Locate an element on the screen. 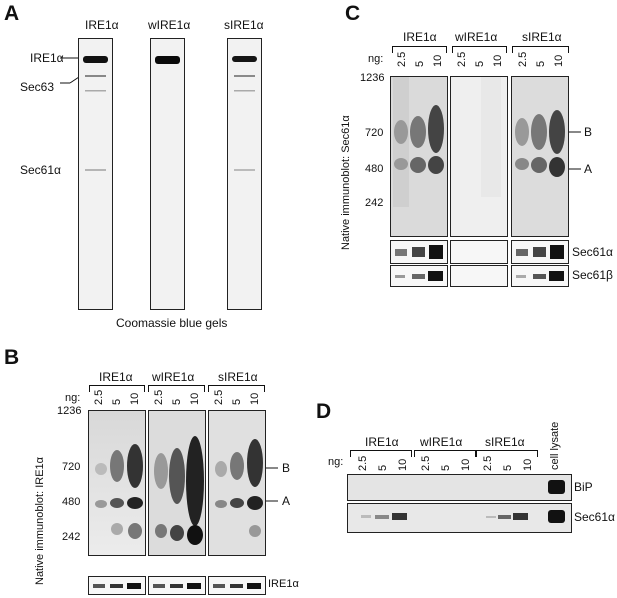  gel-a-title-2: wIRE1α is located at coordinates (169, 25).